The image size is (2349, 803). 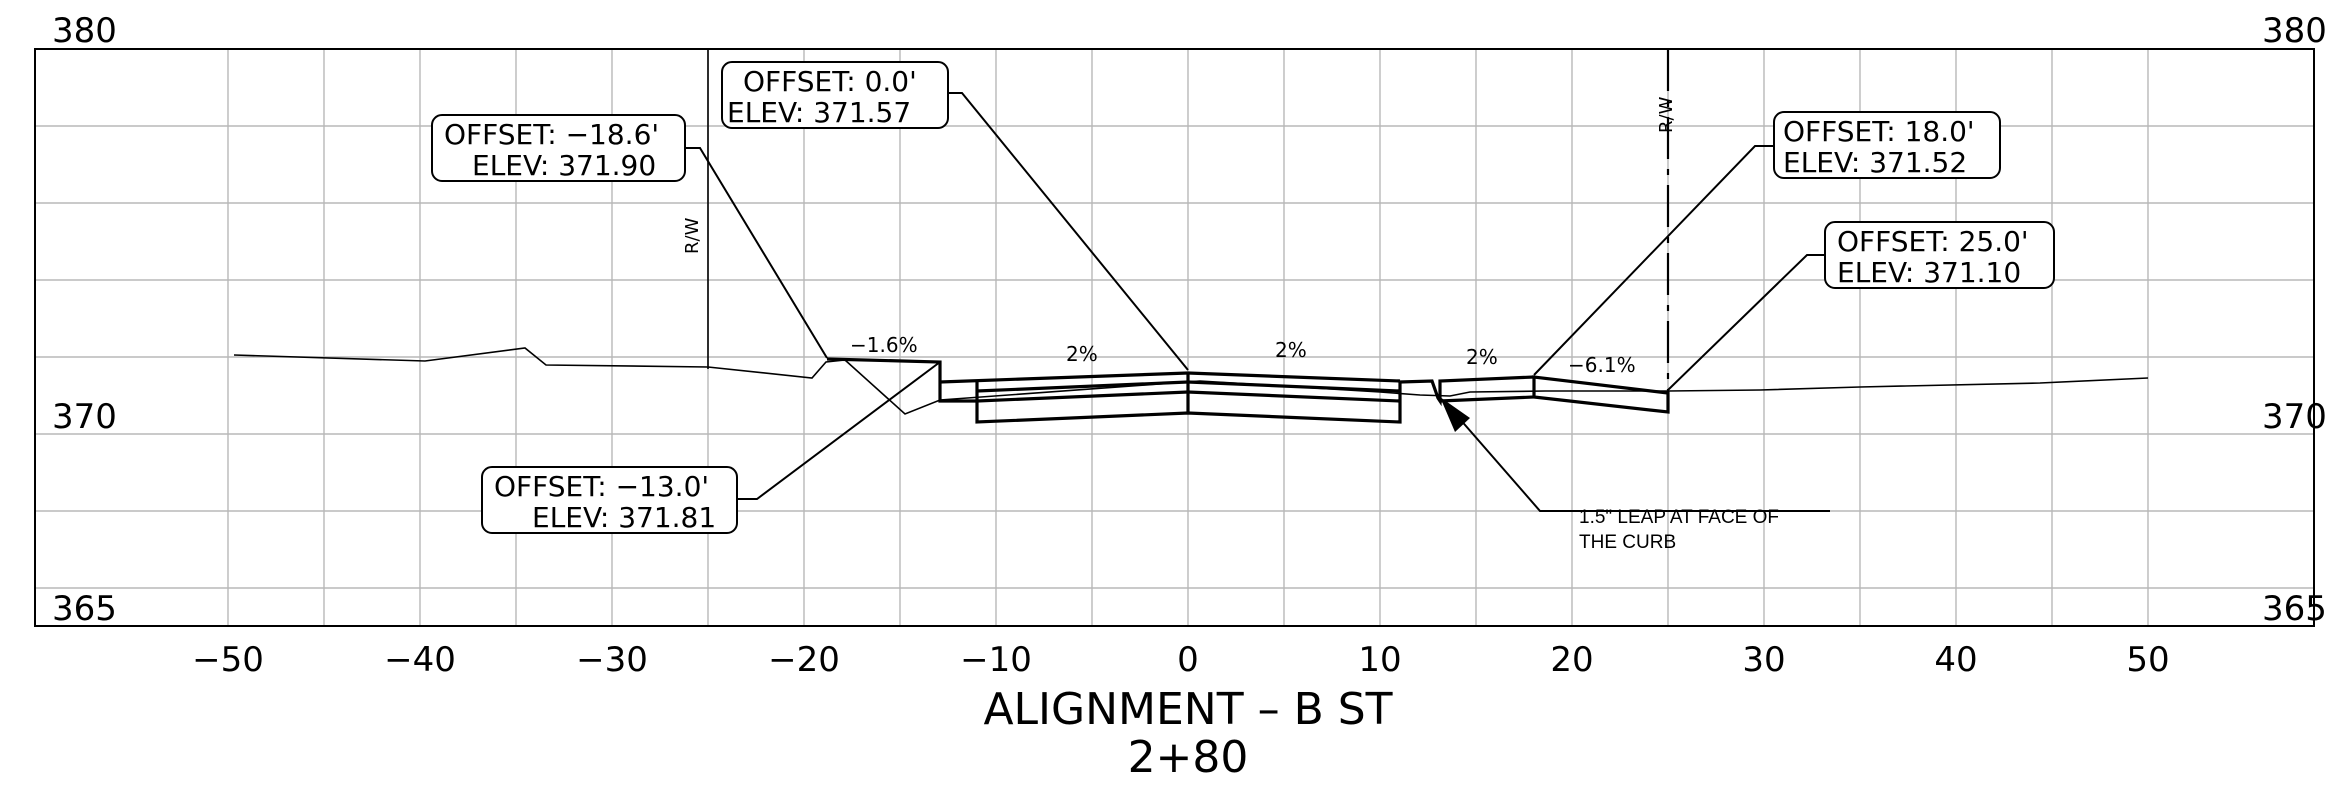 What do you see at coordinates (1188, 660) in the screenshot?
I see `offset-tick-label: 0` at bounding box center [1188, 660].